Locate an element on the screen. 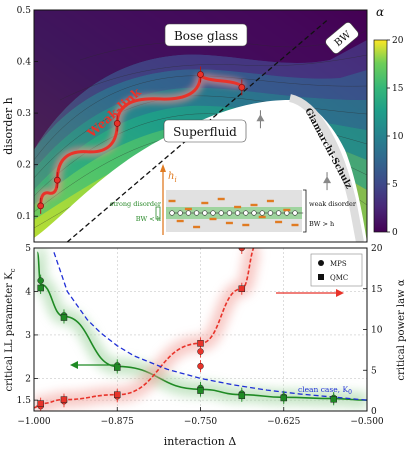 The height and width of the screenshot is (451, 415). left-y-tick-label: 5 is located at coordinates (28, 249).